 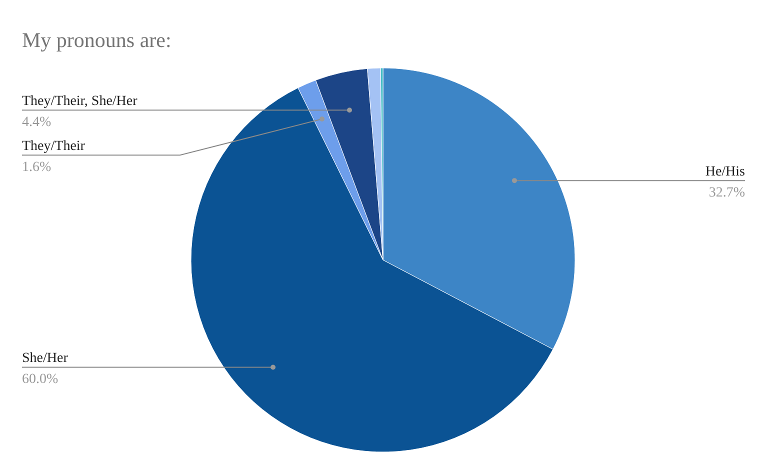 What do you see at coordinates (37, 168) in the screenshot?
I see `data-label: 1.6%` at bounding box center [37, 168].